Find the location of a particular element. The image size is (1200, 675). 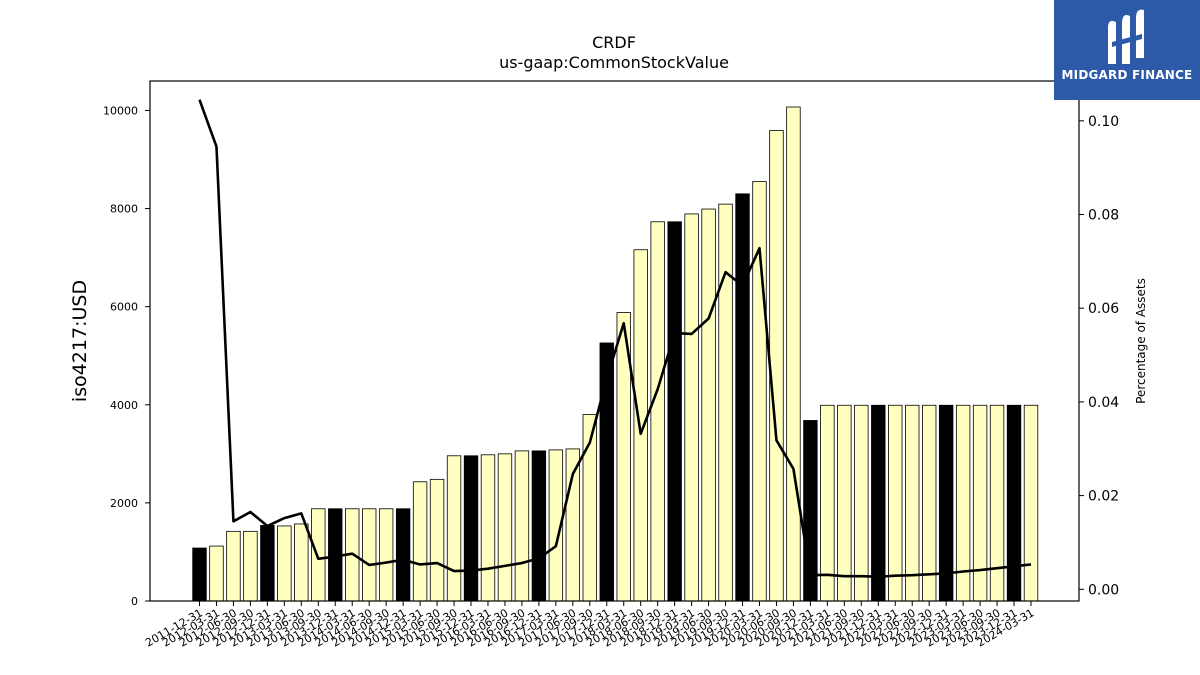

midgard-logo-icon is located at coordinates (1126, 36).